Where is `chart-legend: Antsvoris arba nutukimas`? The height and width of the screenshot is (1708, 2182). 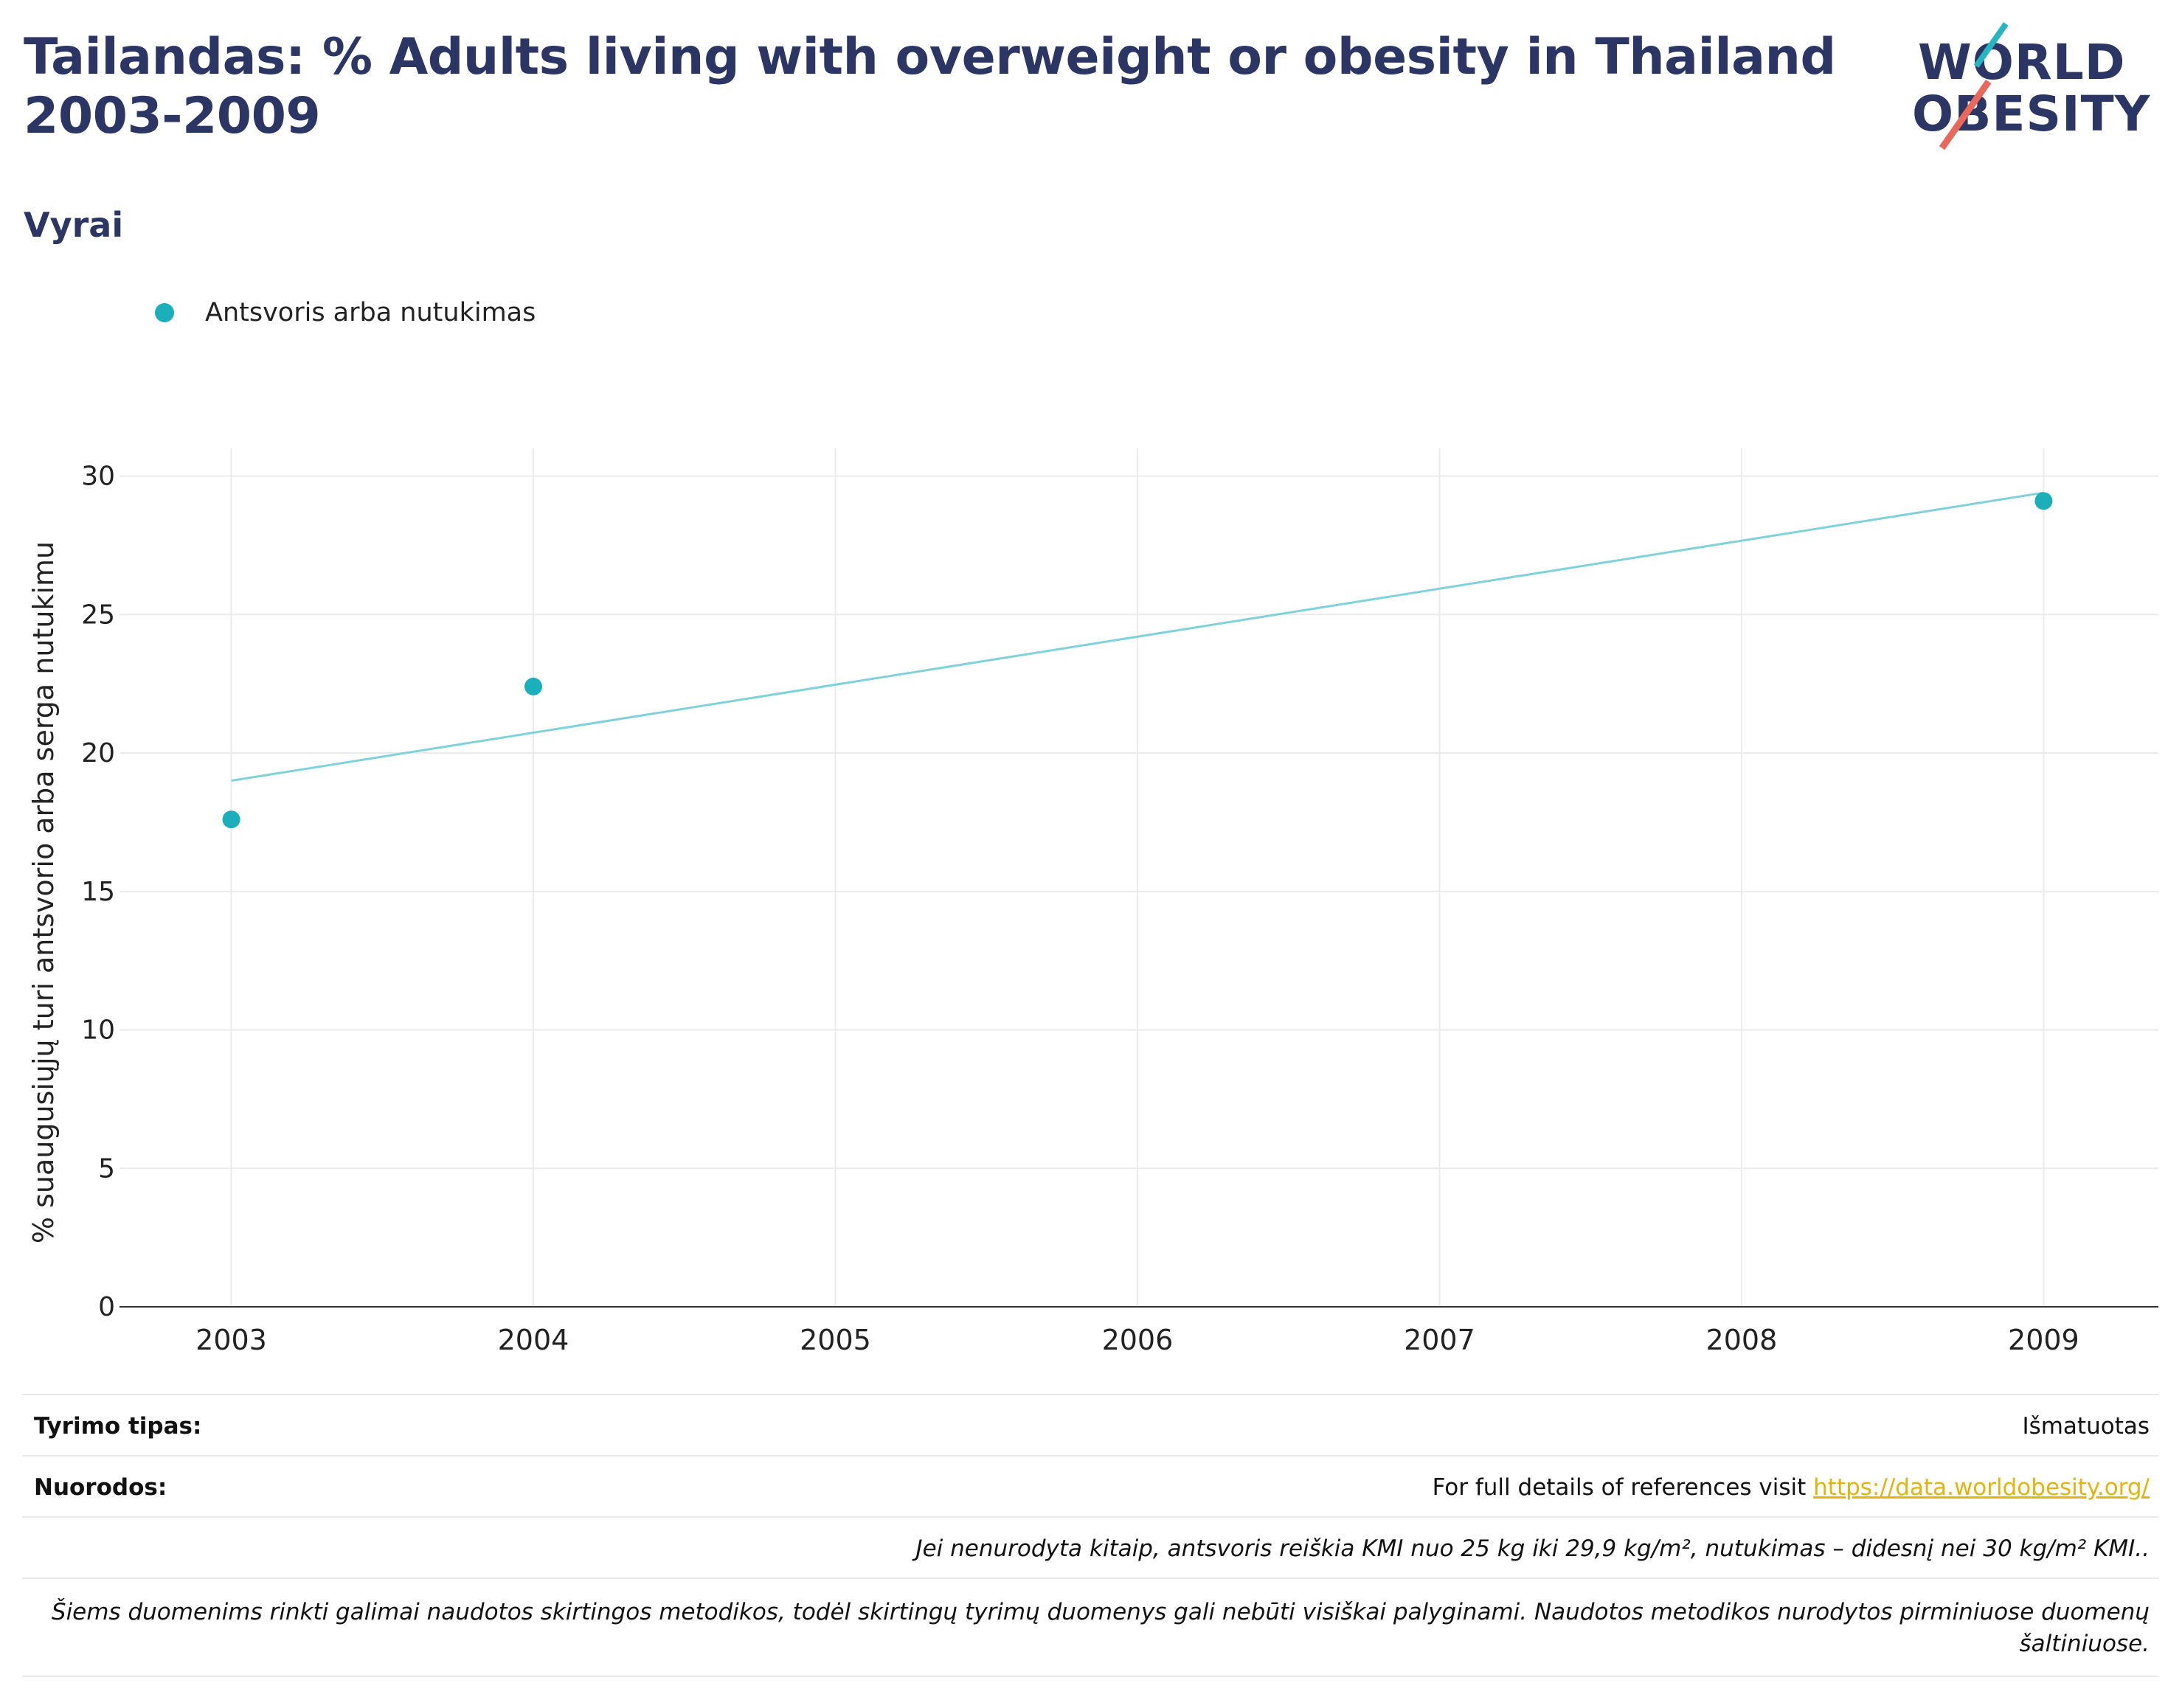 chart-legend: Antsvoris arba nutukimas is located at coordinates (345, 312).